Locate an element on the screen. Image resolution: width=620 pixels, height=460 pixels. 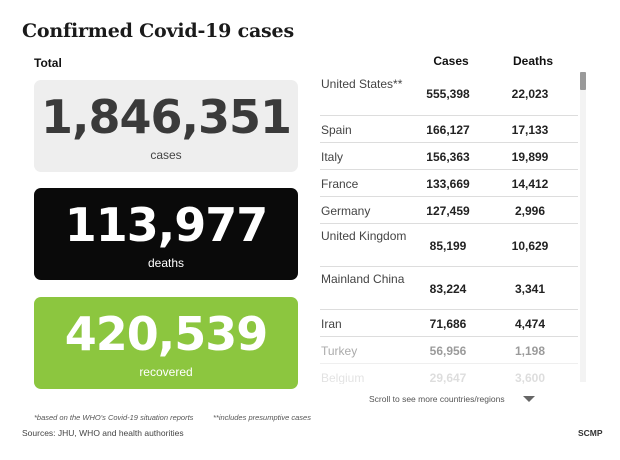
cases-value: 156,363 is located at coordinates (448, 157).